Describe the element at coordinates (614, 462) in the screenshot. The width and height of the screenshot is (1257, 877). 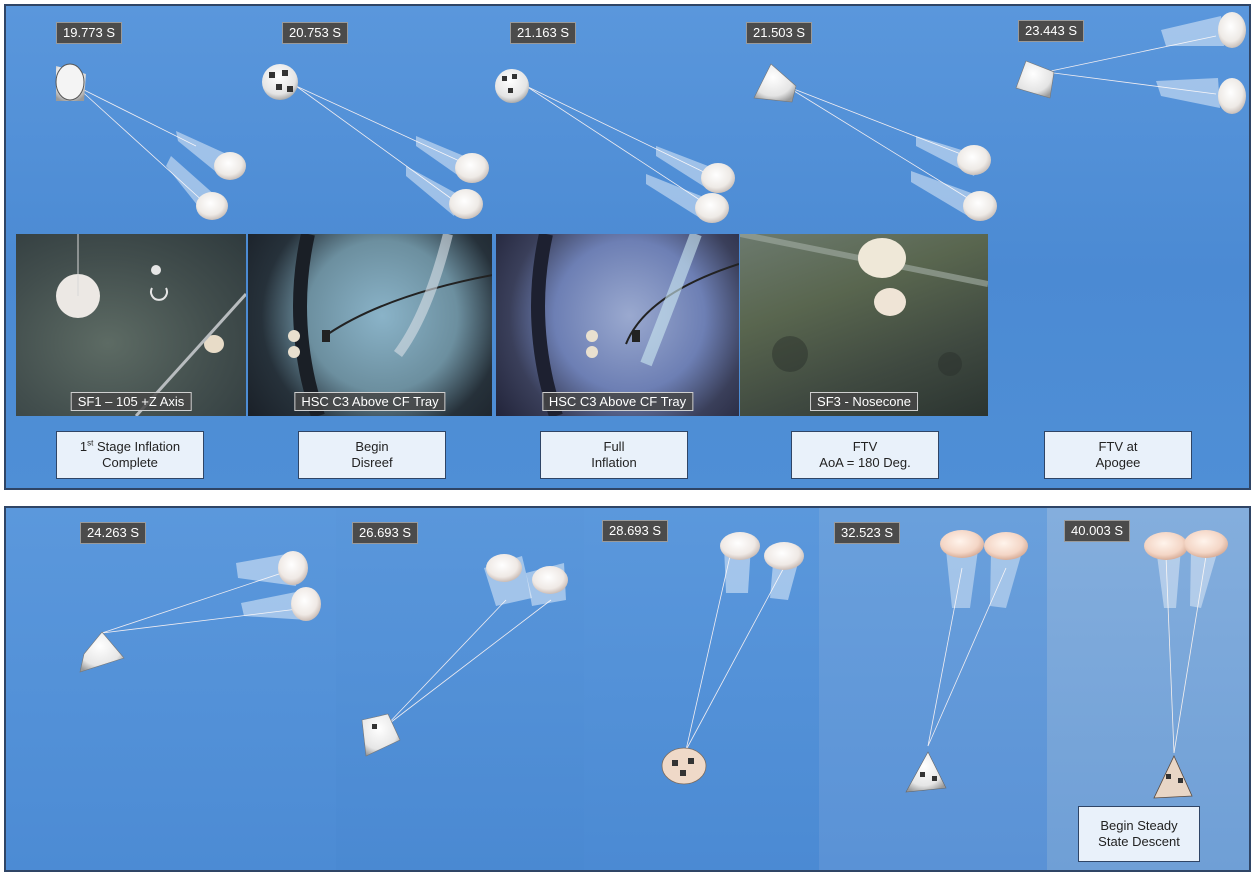
I see `note-line2: Inflation` at that location.